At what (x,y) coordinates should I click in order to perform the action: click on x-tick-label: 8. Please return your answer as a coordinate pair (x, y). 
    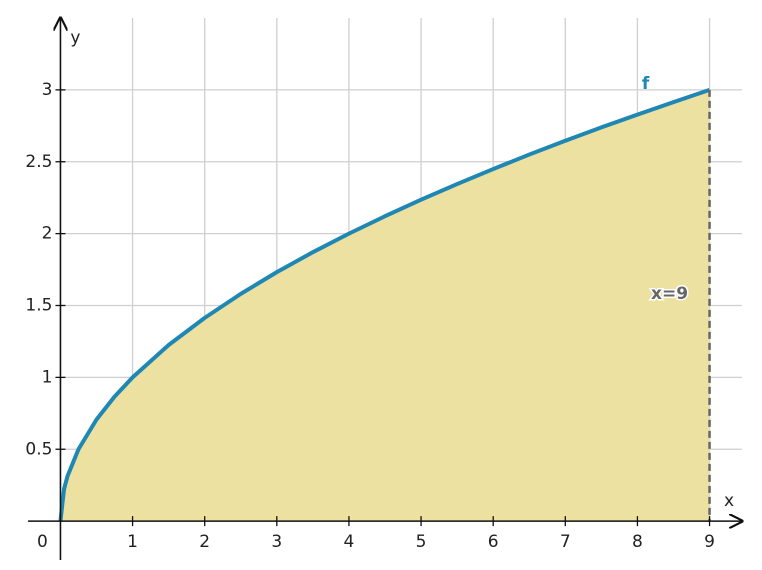
    Looking at the image, I should click on (637, 542).